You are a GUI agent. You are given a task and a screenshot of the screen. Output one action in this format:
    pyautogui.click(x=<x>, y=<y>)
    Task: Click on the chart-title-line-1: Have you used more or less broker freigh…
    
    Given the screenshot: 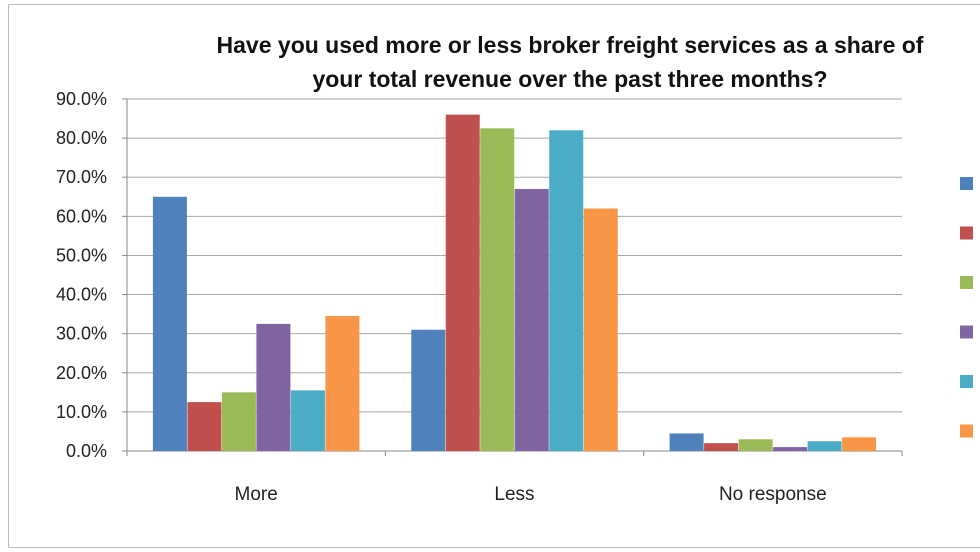 What is the action you would take?
    pyautogui.click(x=570, y=45)
    